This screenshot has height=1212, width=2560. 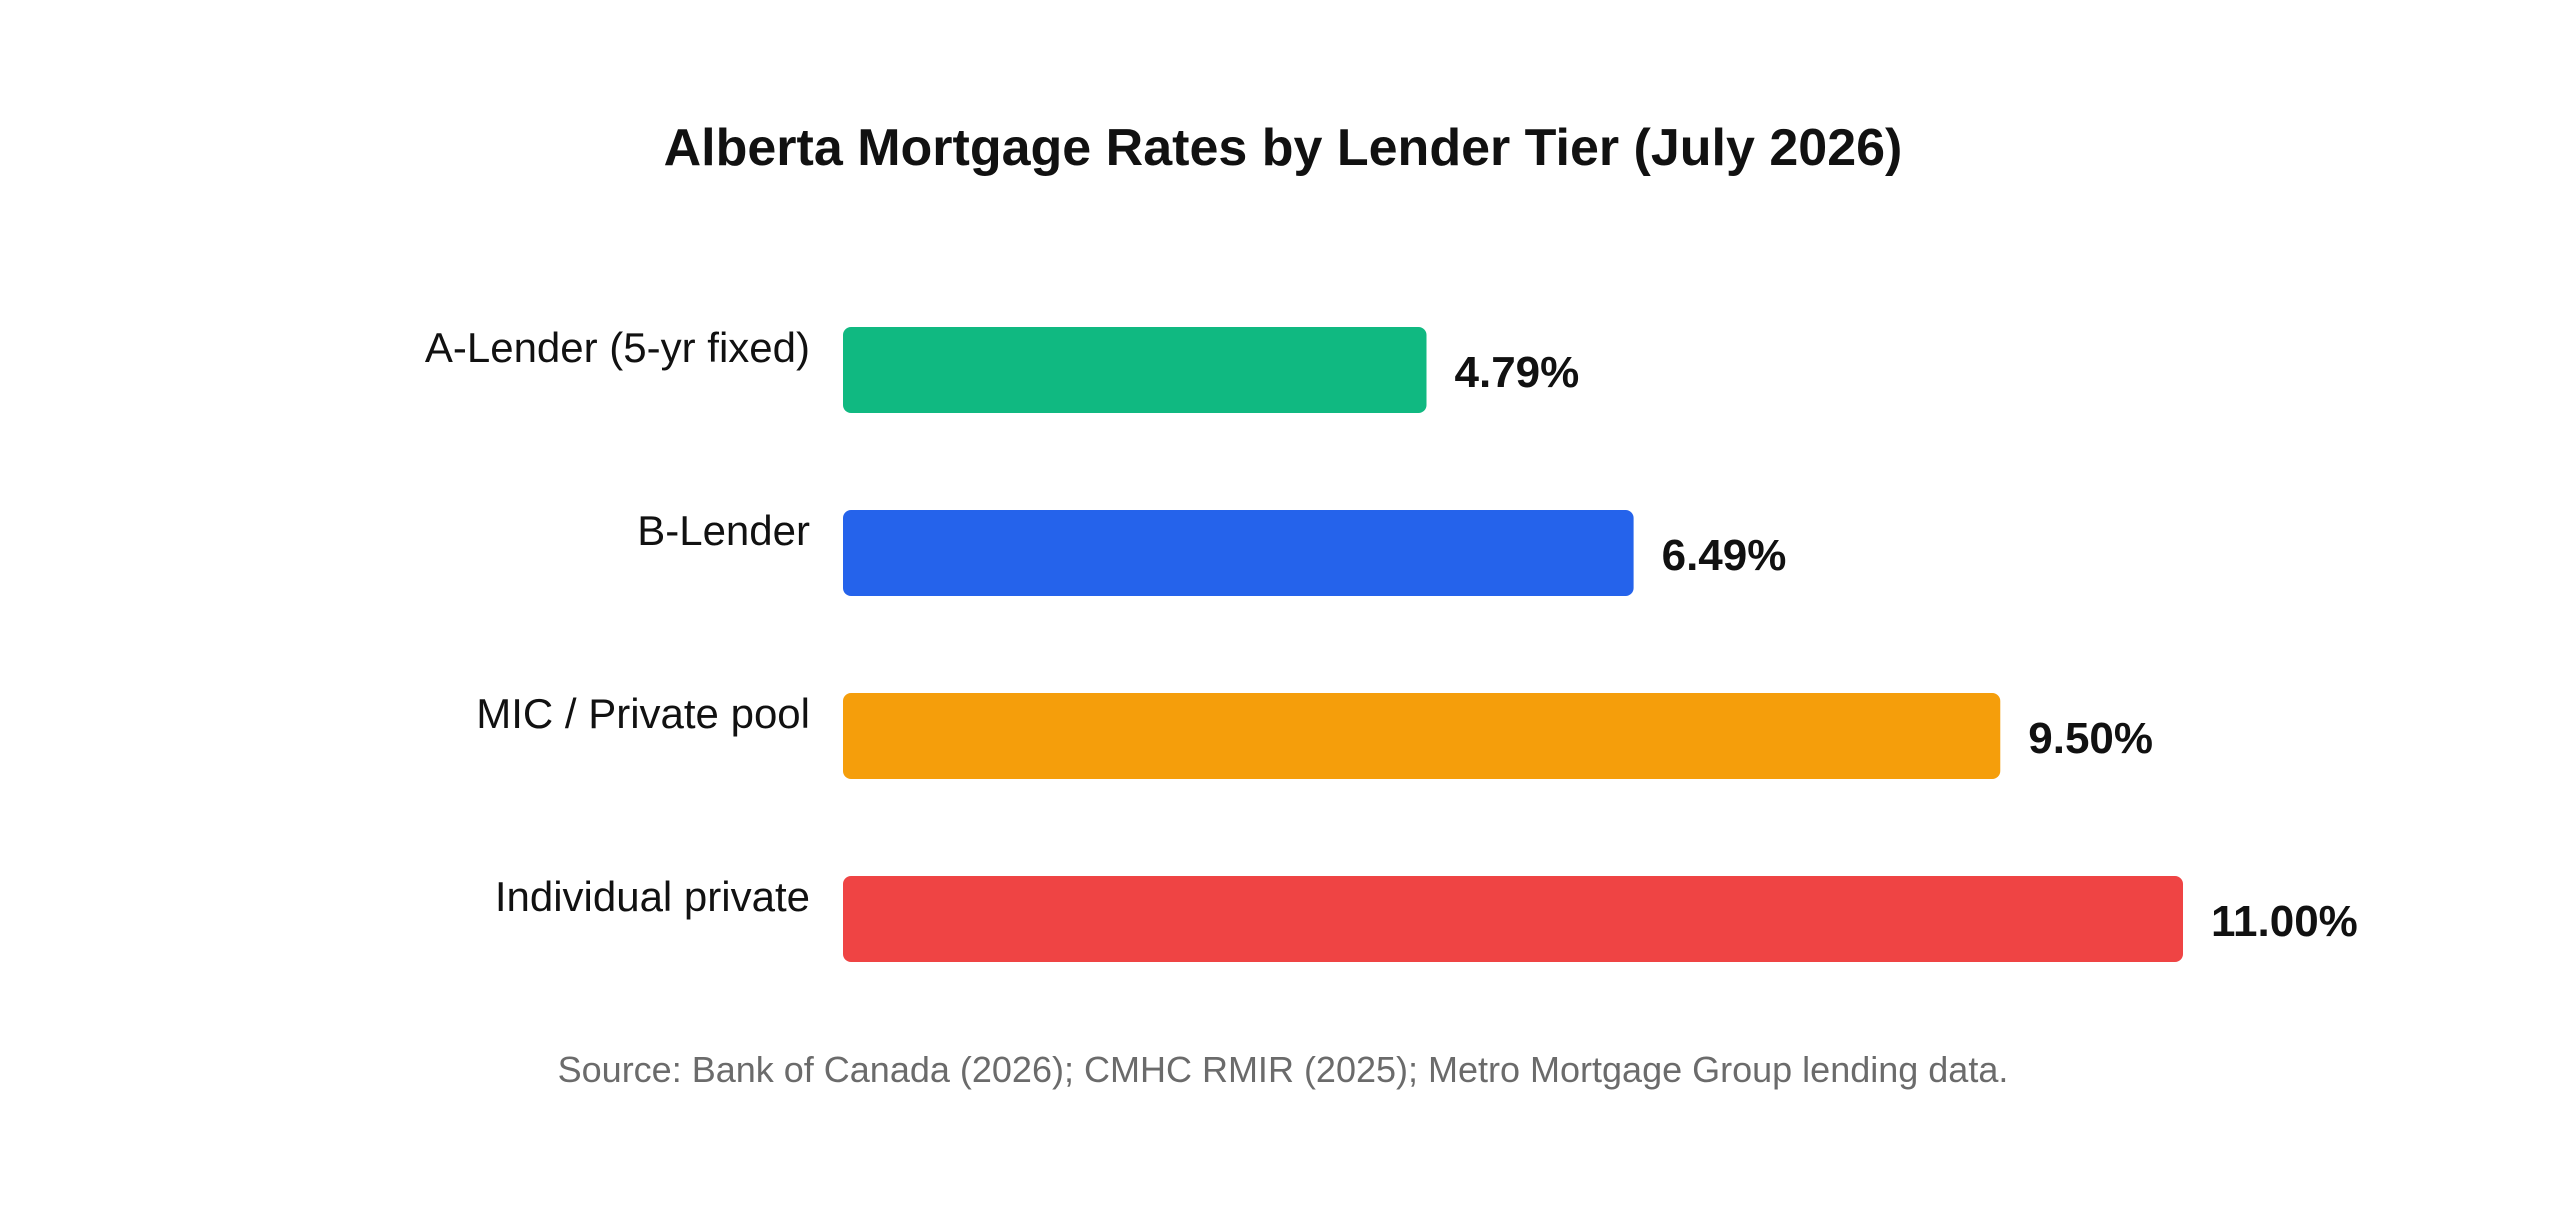 I want to click on category-label: Individual private, so click(x=652, y=896).